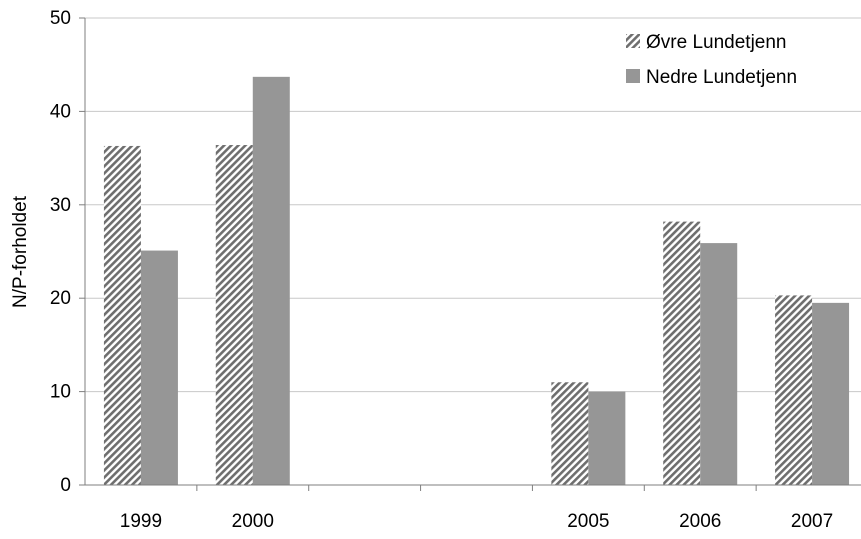  I want to click on legend-label-ovre: Øvre Lundetjenn, so click(716, 42).